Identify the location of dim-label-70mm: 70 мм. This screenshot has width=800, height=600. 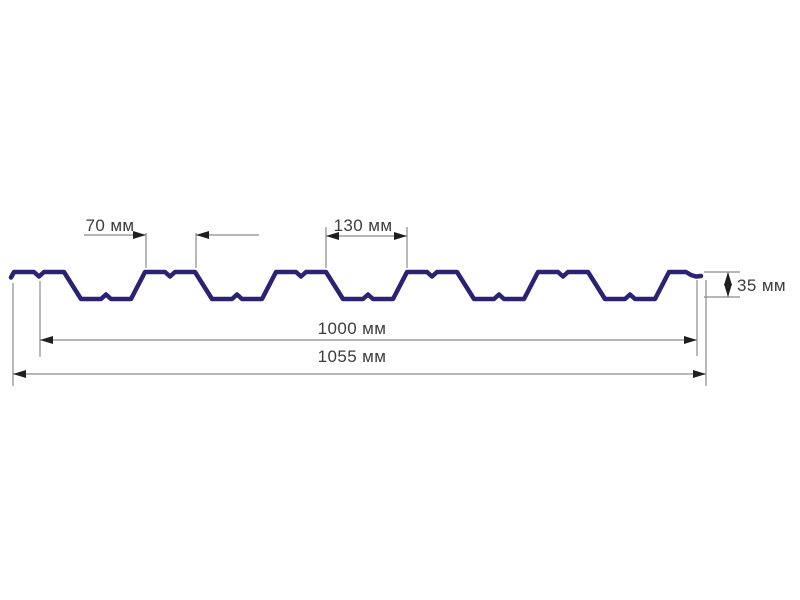
(109, 225).